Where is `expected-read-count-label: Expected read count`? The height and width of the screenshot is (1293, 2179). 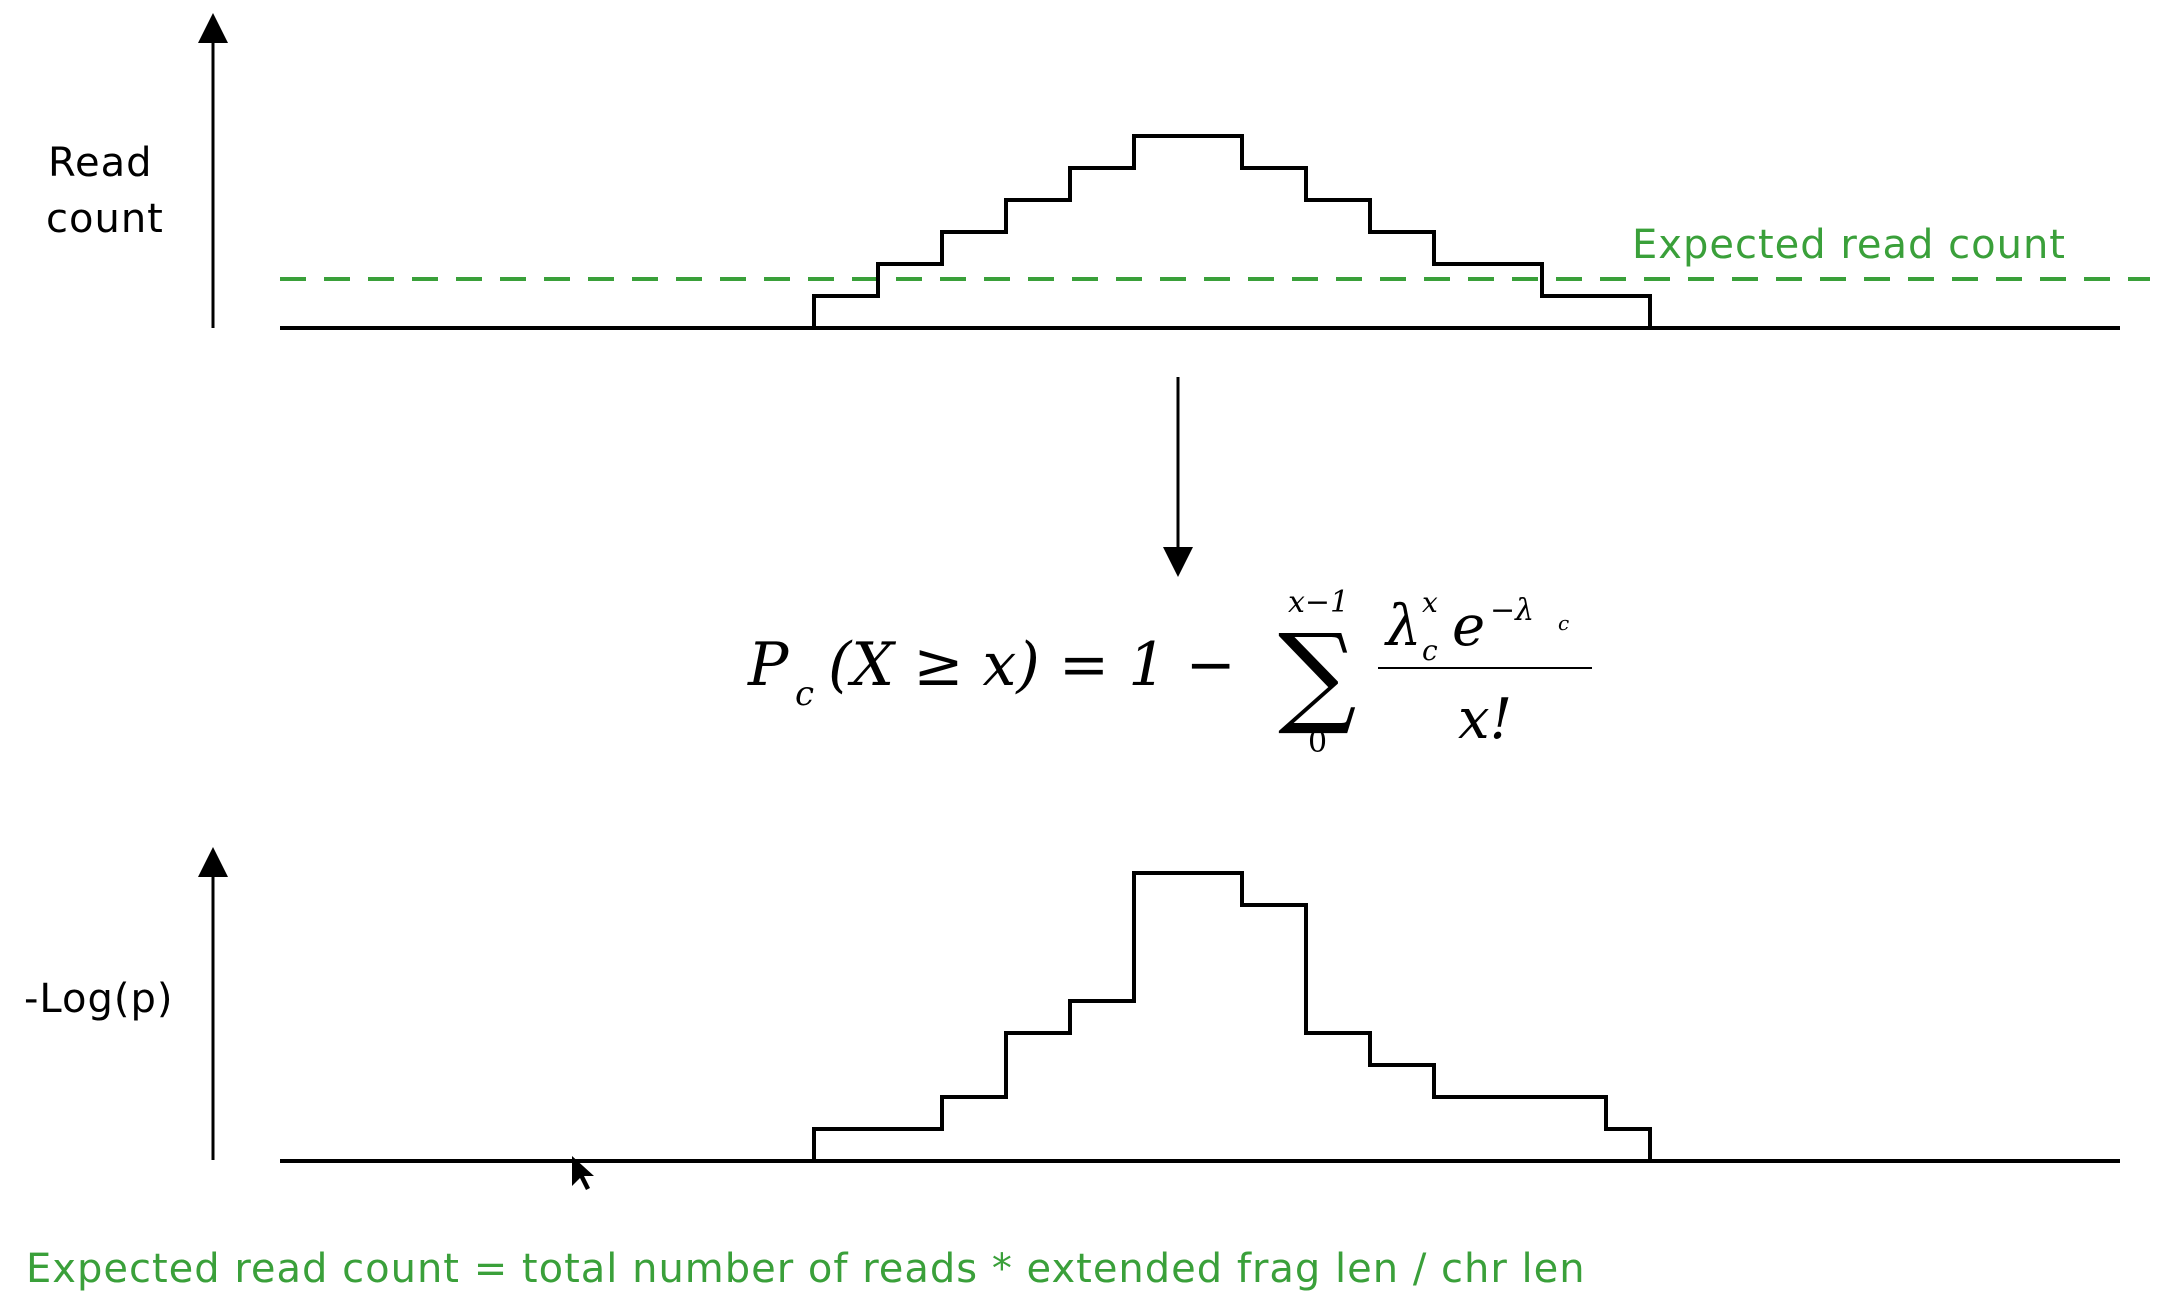
expected-read-count-label: Expected read count is located at coordinates (1849, 245).